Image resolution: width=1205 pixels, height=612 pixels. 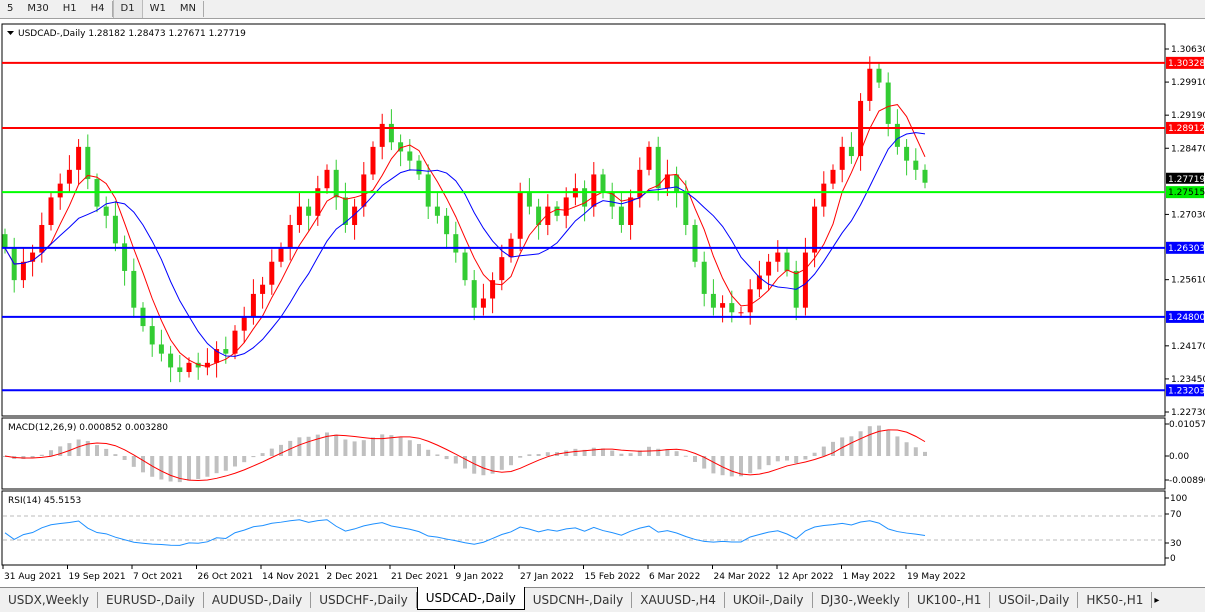 I want to click on tab-audusd-daily: AUDUSD-,Daily, so click(x=258, y=600).